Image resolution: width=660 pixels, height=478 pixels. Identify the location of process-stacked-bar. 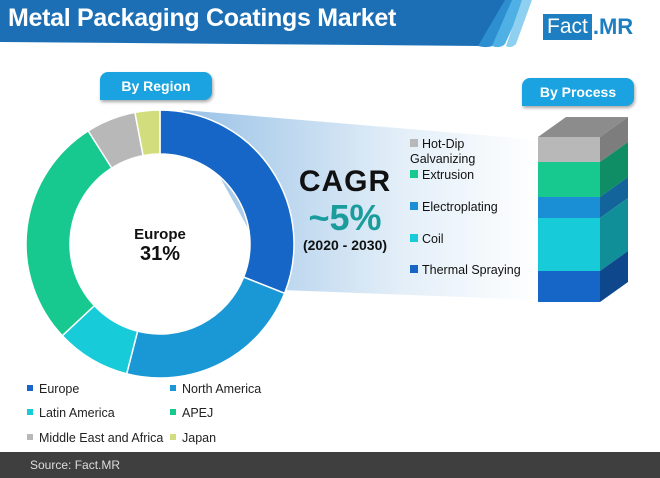
(583, 209).